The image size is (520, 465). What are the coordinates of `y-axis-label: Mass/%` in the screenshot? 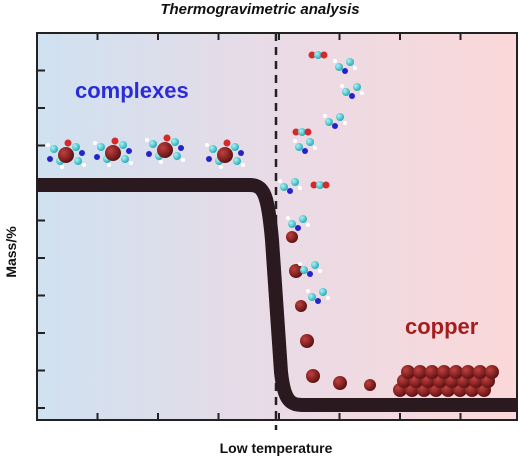 It's located at (11, 252).